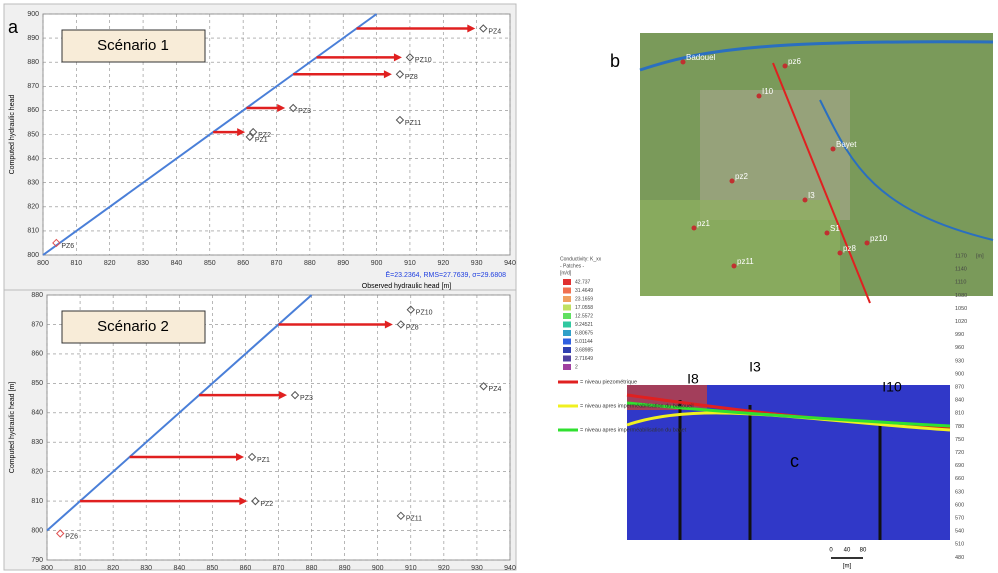 The height and width of the screenshot is (573, 998). What do you see at coordinates (615, 61) in the screenshot?
I see `panel-letter: b` at bounding box center [615, 61].